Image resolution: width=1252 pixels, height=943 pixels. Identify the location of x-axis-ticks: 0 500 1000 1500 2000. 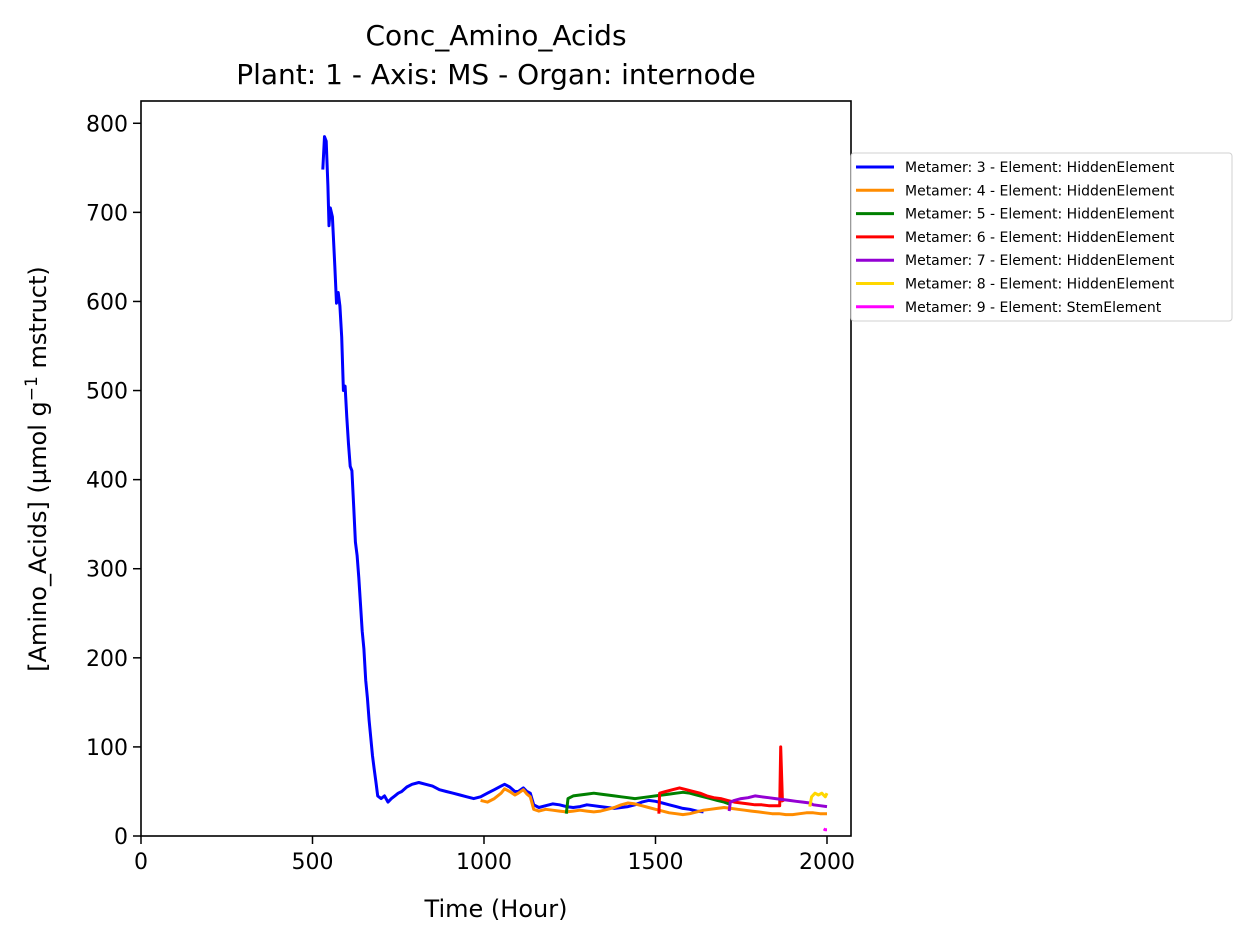
(494, 855).